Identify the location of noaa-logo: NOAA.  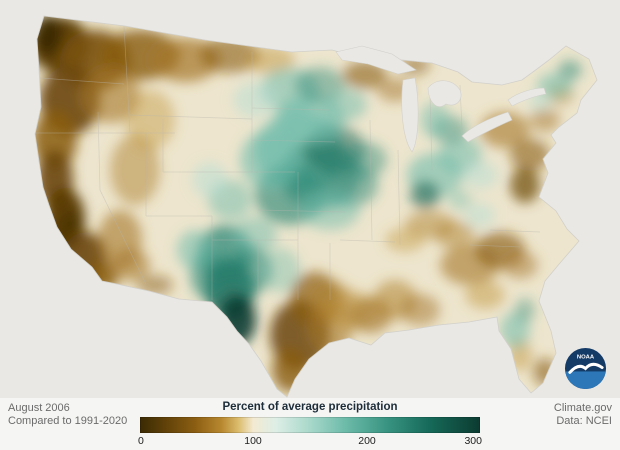
(585, 368).